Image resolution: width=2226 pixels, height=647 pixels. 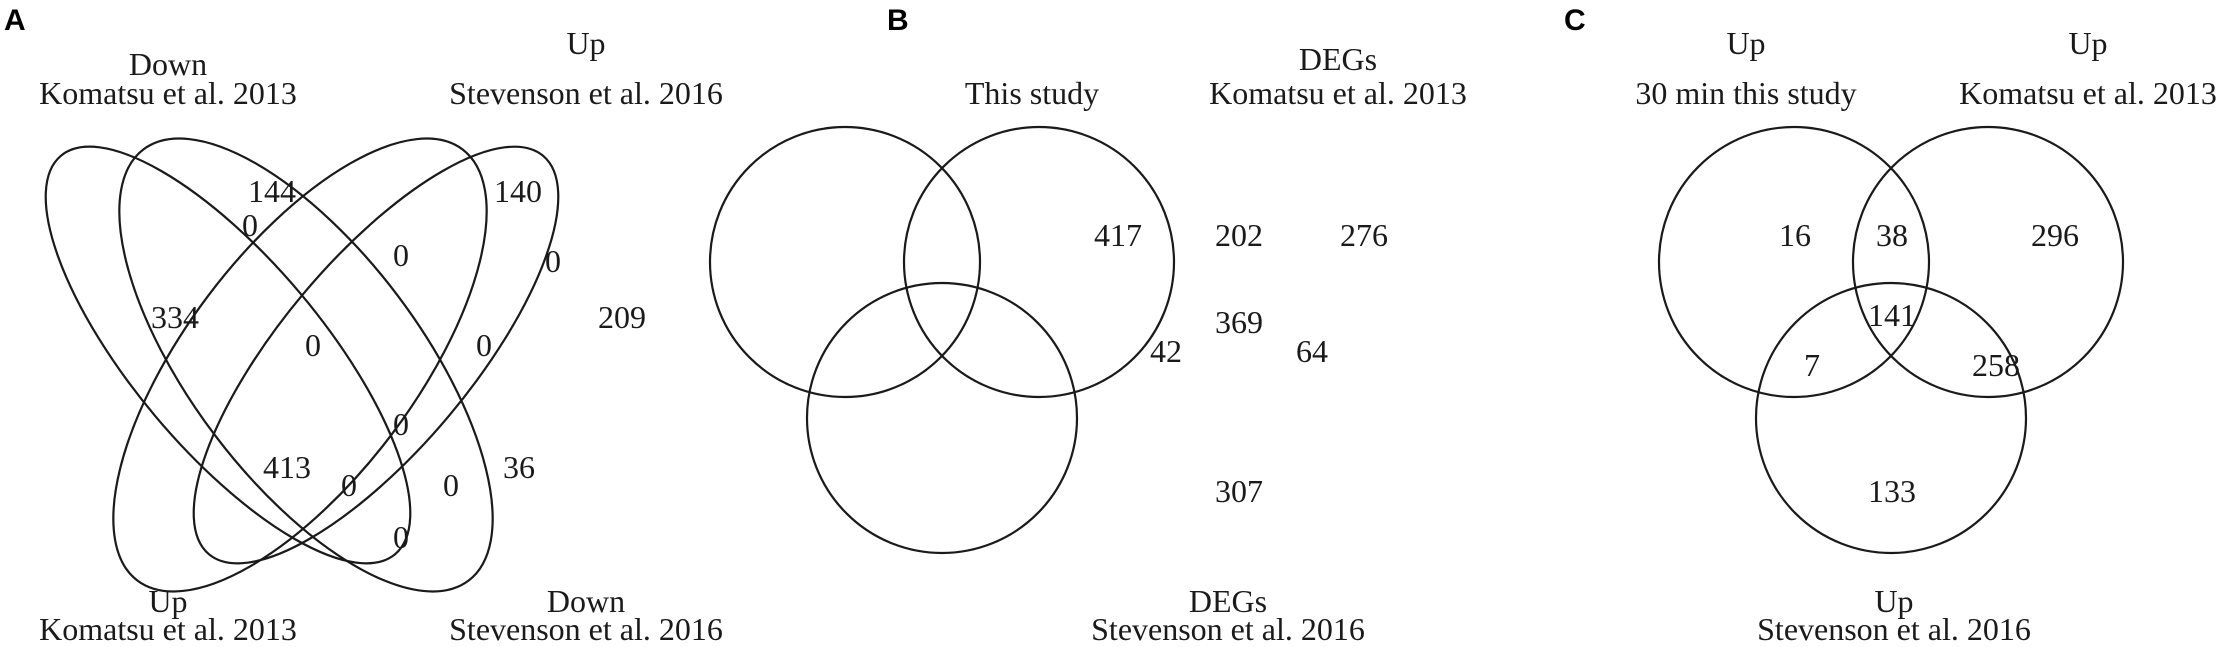 What do you see at coordinates (401, 537) in the screenshot?
I see `count-0-i: 0` at bounding box center [401, 537].